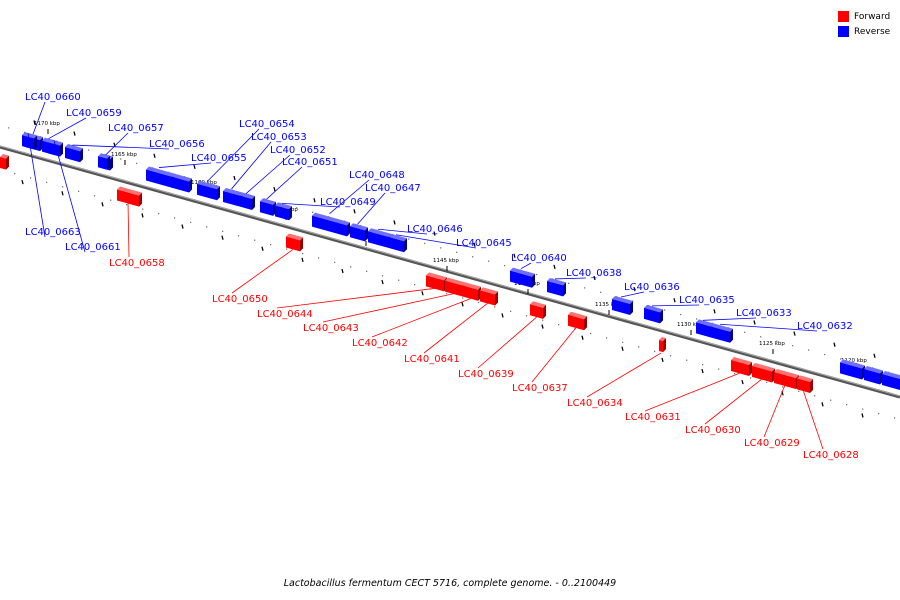 The height and width of the screenshot is (600, 900). I want to click on gene-label: LC40_0634, so click(595, 403).